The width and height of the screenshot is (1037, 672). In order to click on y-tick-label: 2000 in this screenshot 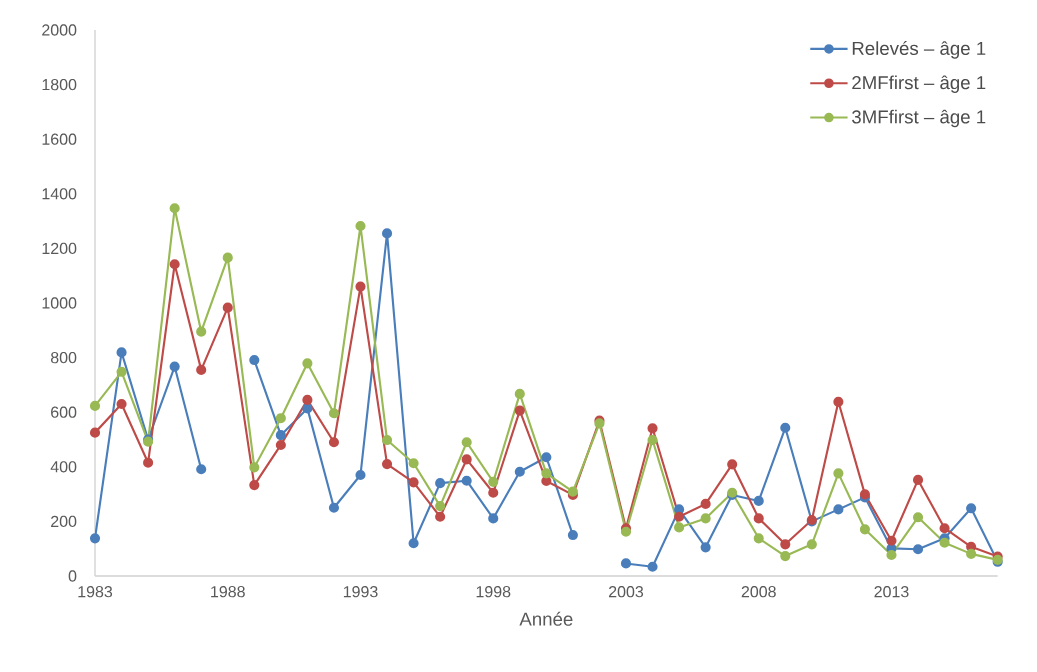, I will do `click(59, 30)`.